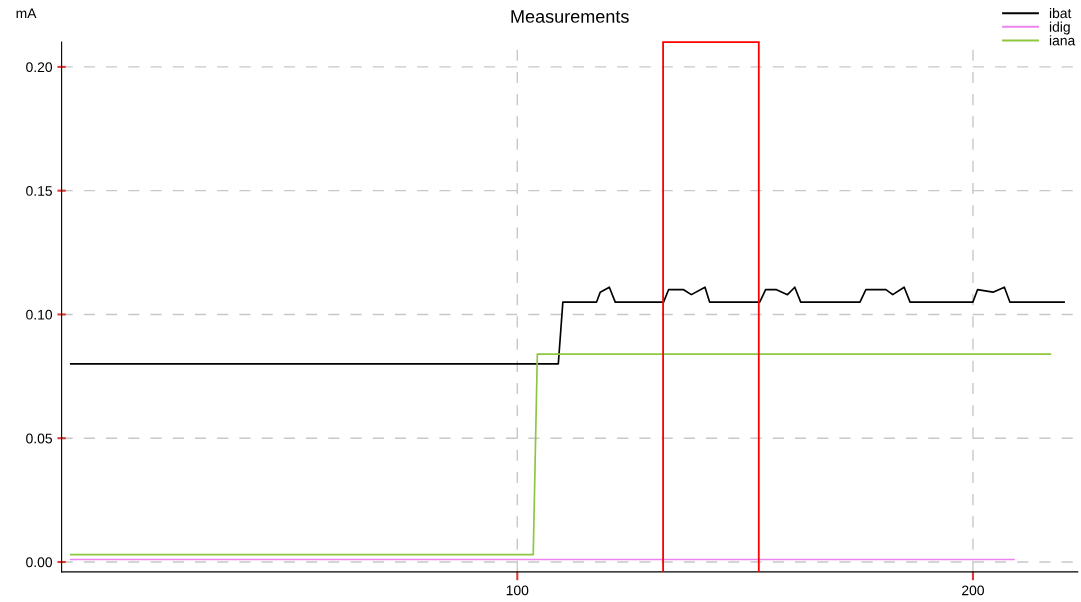 The image size is (1081, 602). Describe the element at coordinates (26, 13) in the screenshot. I see `y-axis-title: mA` at that location.